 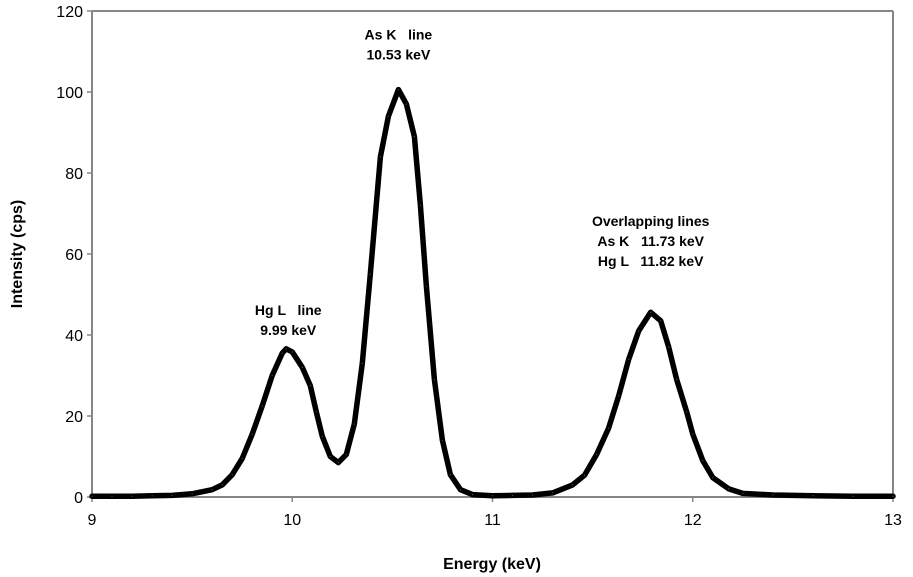 I want to click on y-tick-label: 40, so click(x=74, y=336).